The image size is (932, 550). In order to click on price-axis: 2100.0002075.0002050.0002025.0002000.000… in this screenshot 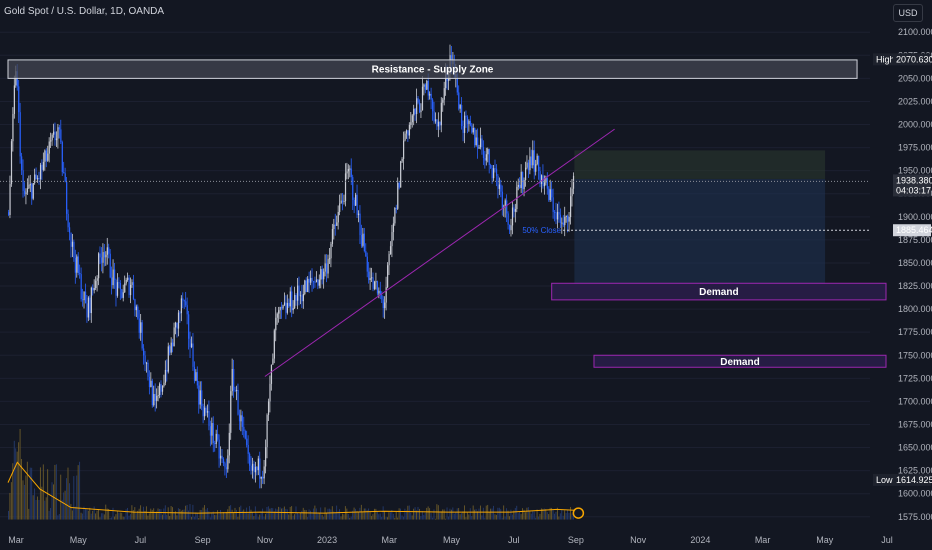, I will do `click(902, 274)`.